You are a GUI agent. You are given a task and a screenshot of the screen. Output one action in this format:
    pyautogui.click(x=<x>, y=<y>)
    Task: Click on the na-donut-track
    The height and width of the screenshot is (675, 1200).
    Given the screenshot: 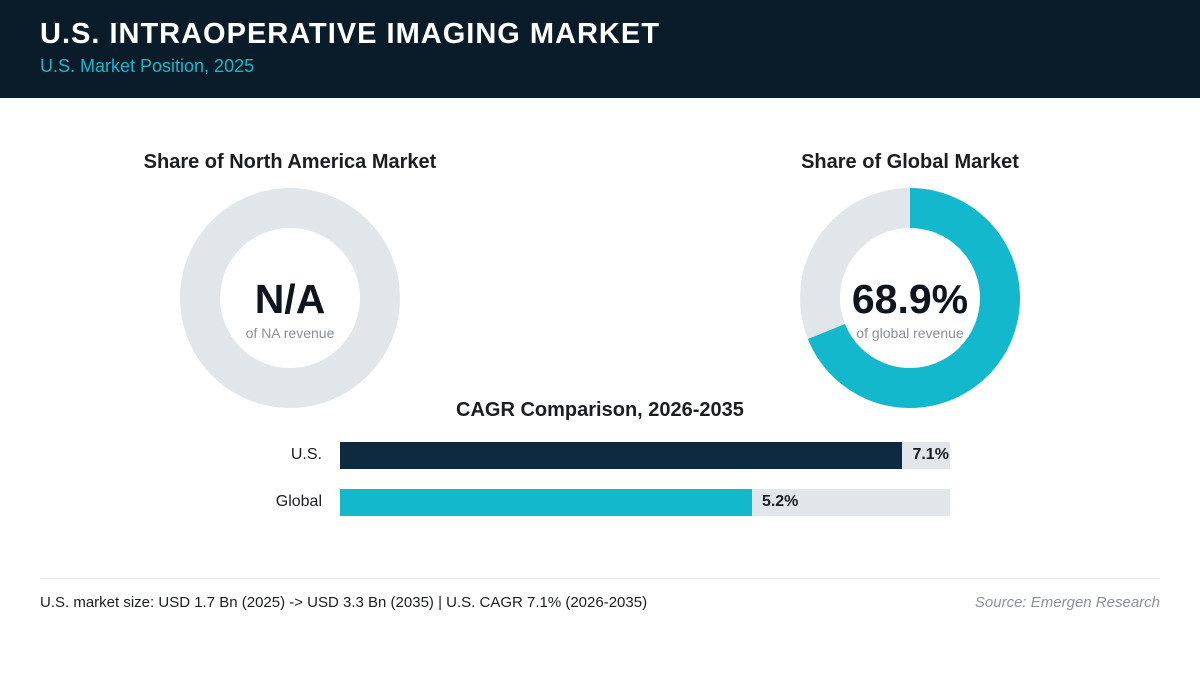 What is the action you would take?
    pyautogui.click(x=290, y=298)
    